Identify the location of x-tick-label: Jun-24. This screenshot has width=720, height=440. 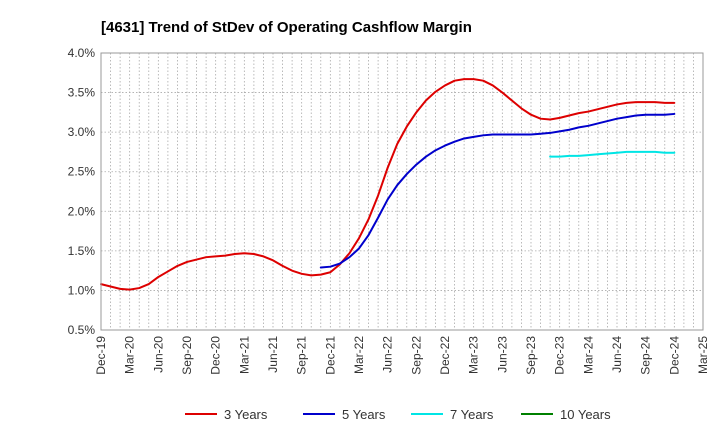
(617, 354).